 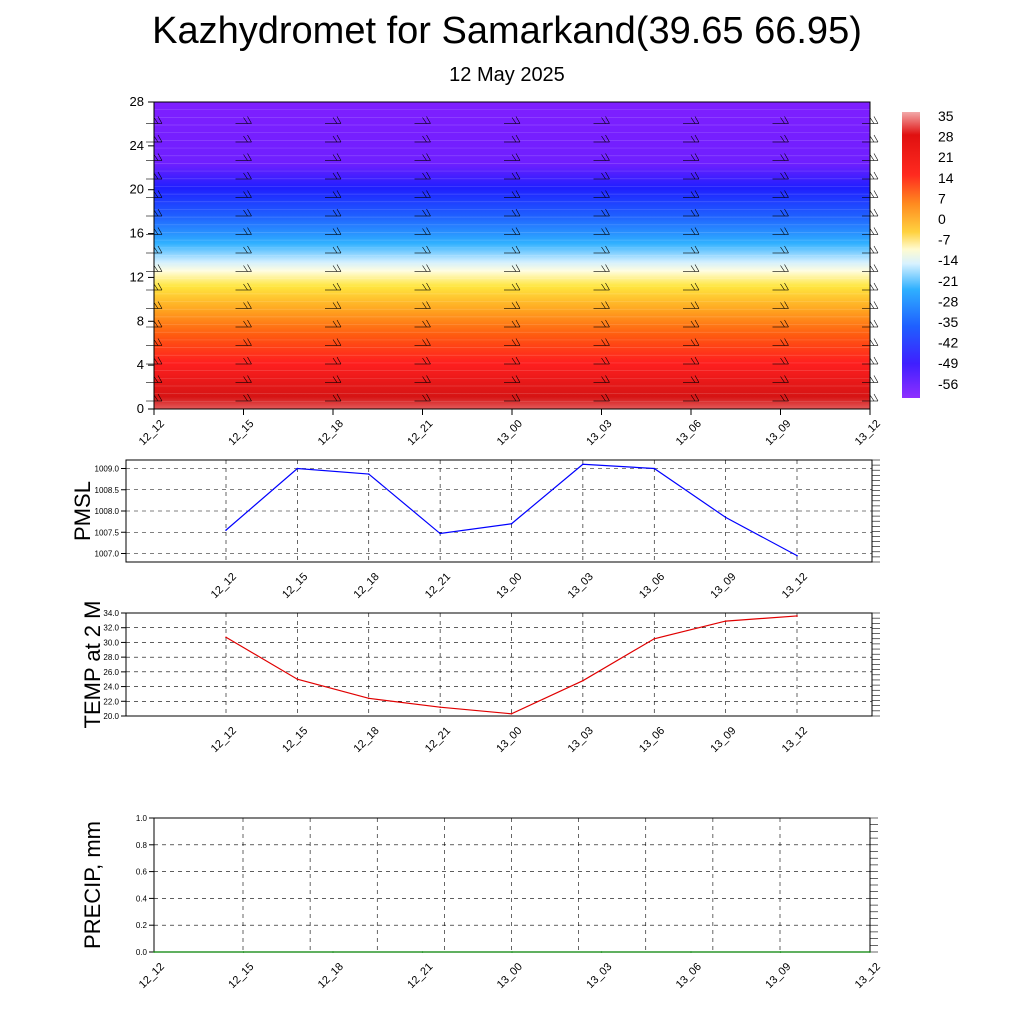 I want to click on colorbar: 35 28 21 14 7 0 -7 -14 -21 -28 -35 -42 -49 -56, so click(x=930, y=253).